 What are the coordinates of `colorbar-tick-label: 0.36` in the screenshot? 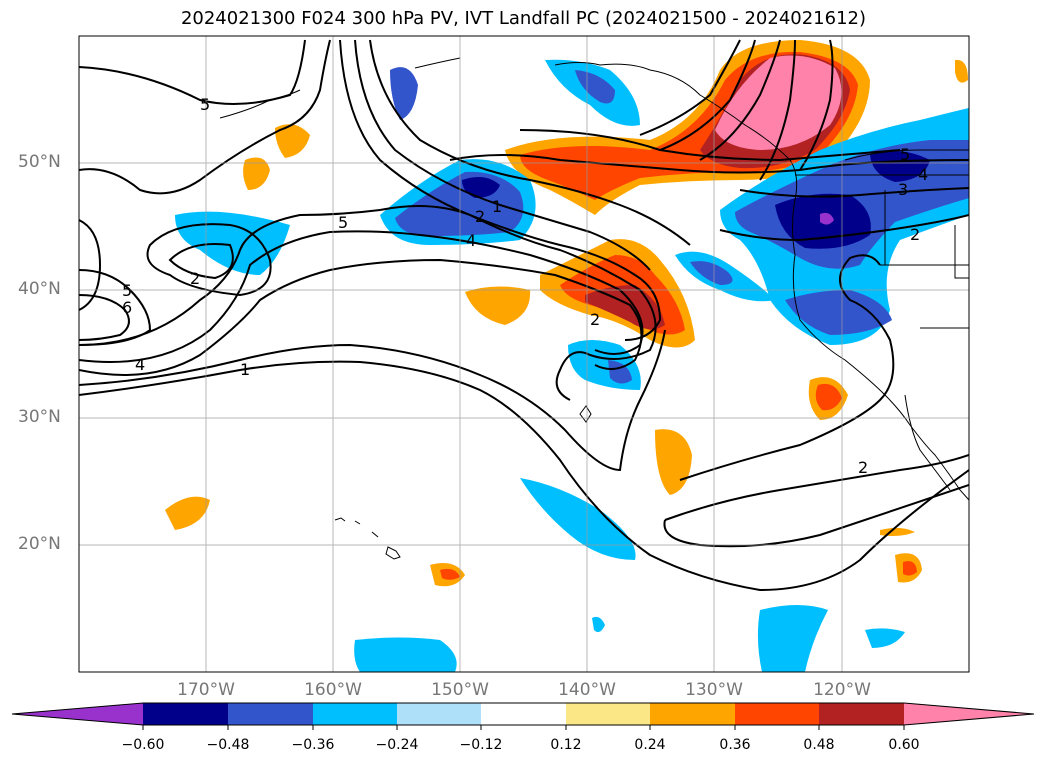 It's located at (735, 745).